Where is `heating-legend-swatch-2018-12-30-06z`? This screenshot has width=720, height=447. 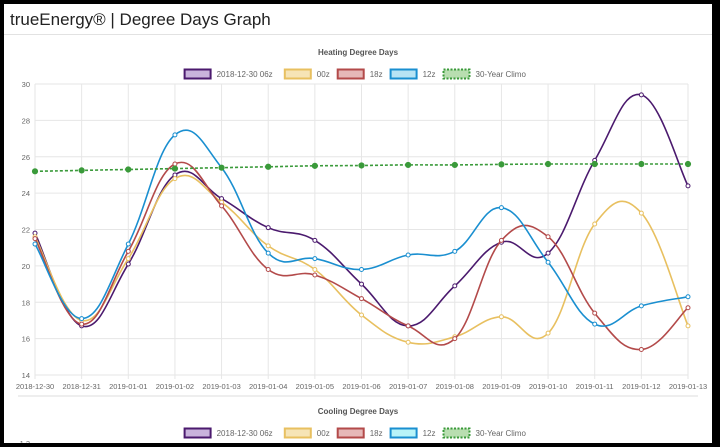 heating-legend-swatch-2018-12-30-06z is located at coordinates (197, 74).